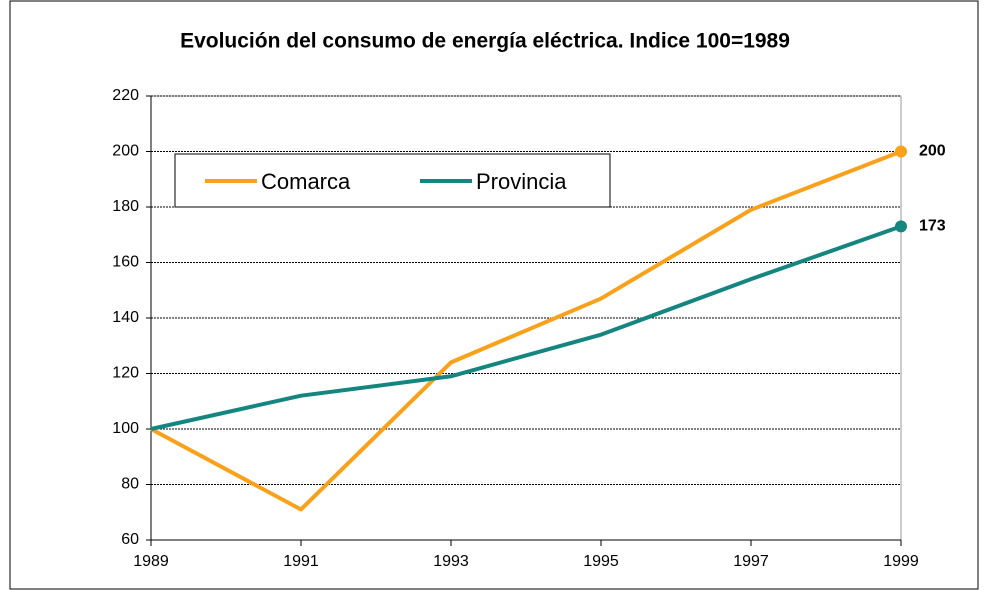  Describe the element at coordinates (306, 181) in the screenshot. I see `legend-label: Comarca` at that location.